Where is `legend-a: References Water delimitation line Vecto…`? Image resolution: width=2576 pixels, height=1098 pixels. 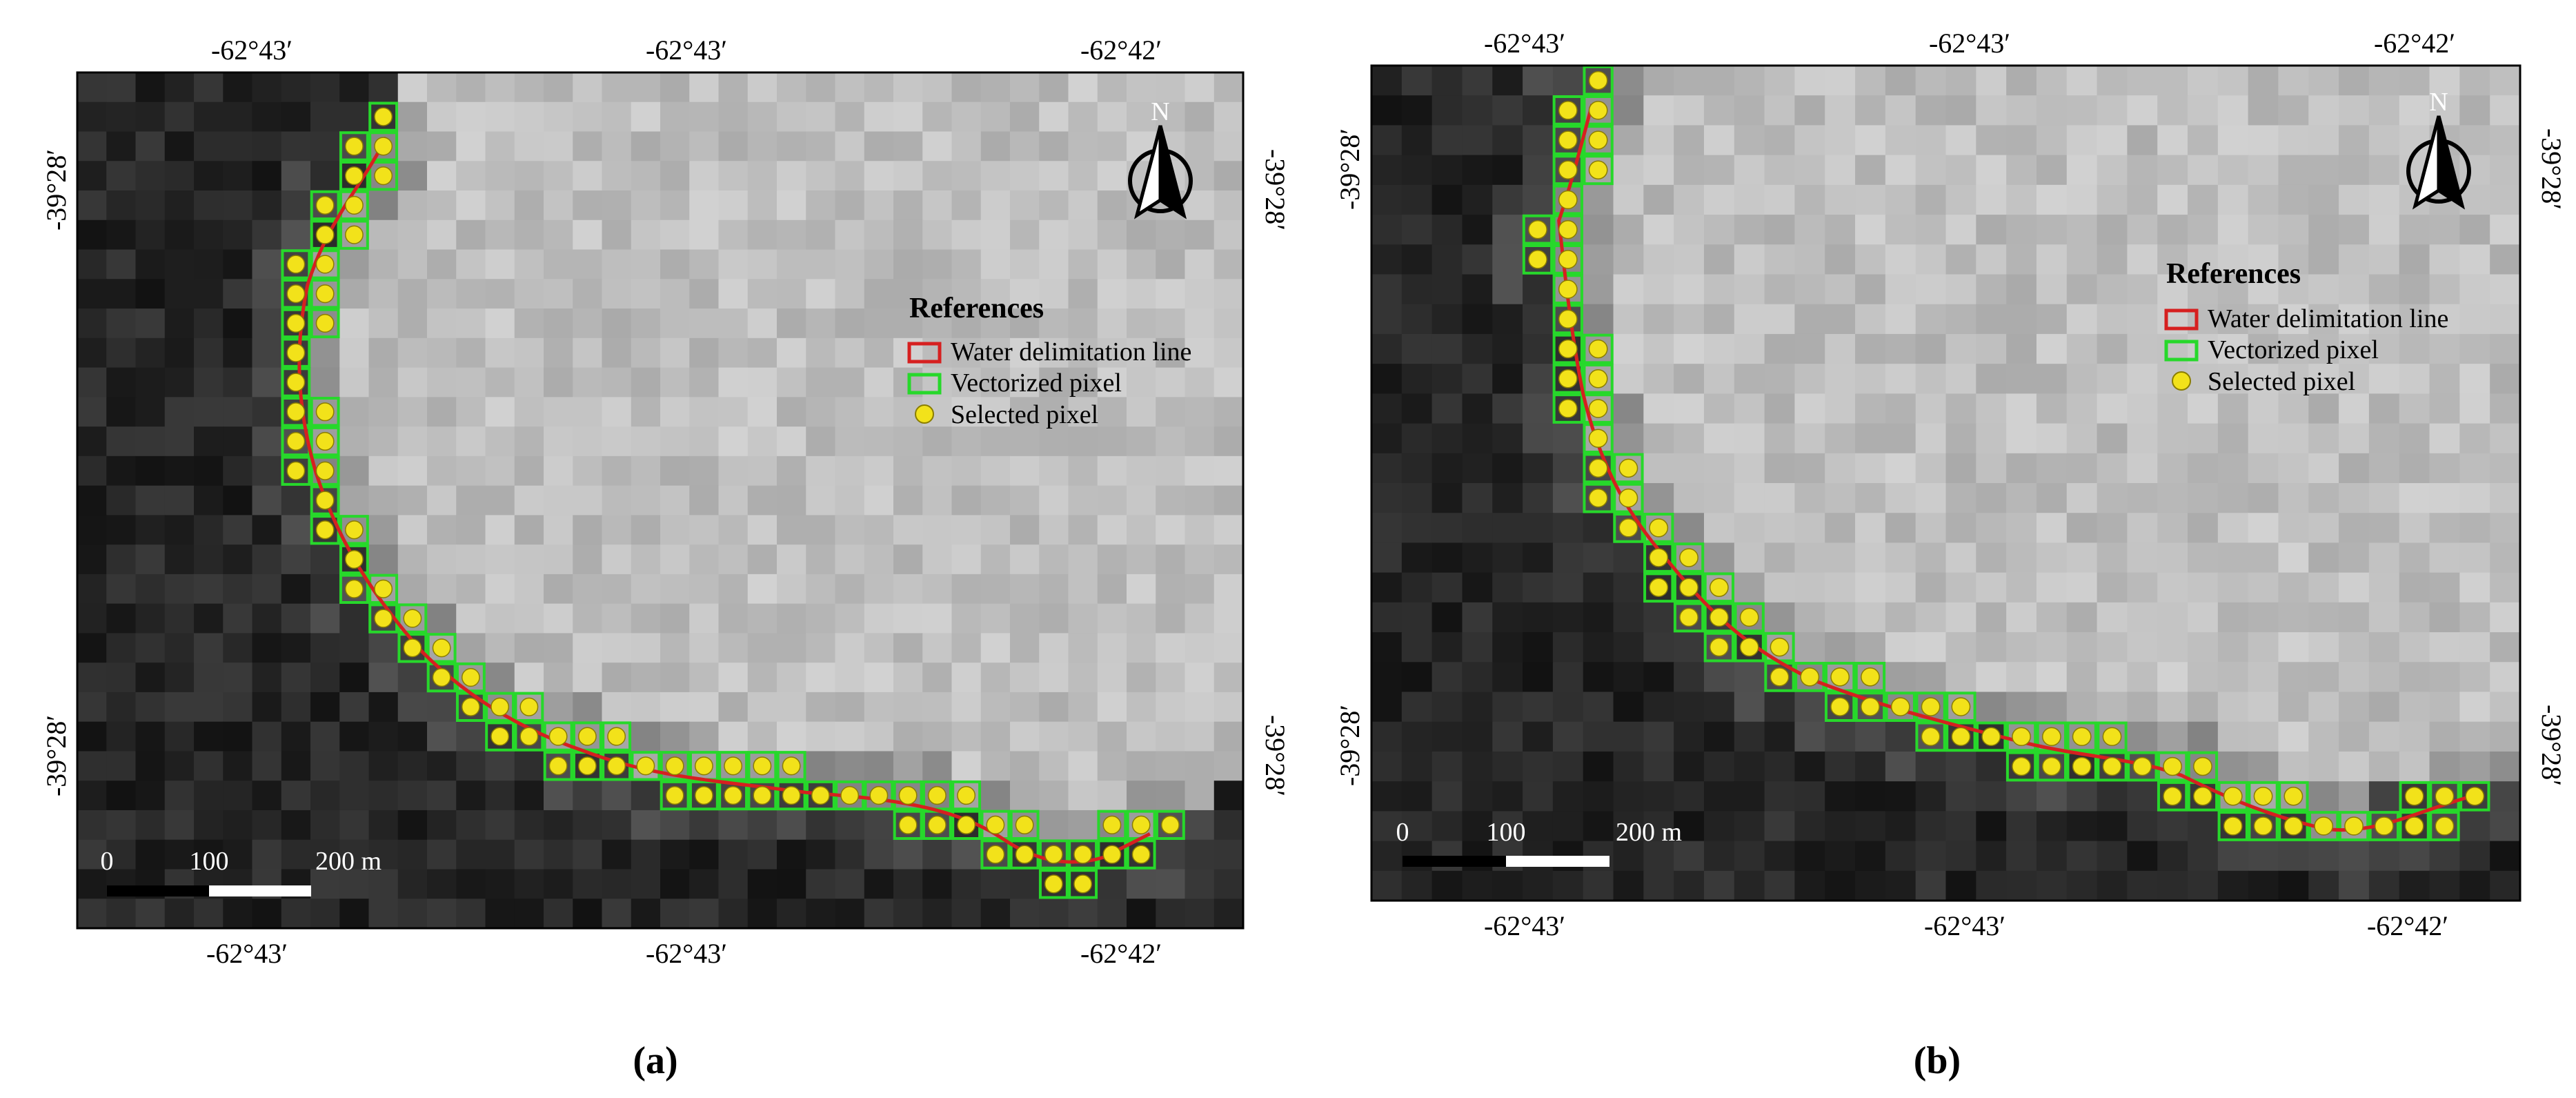
legend-a: References Water delimitation line Vecto… is located at coordinates (1049, 361).